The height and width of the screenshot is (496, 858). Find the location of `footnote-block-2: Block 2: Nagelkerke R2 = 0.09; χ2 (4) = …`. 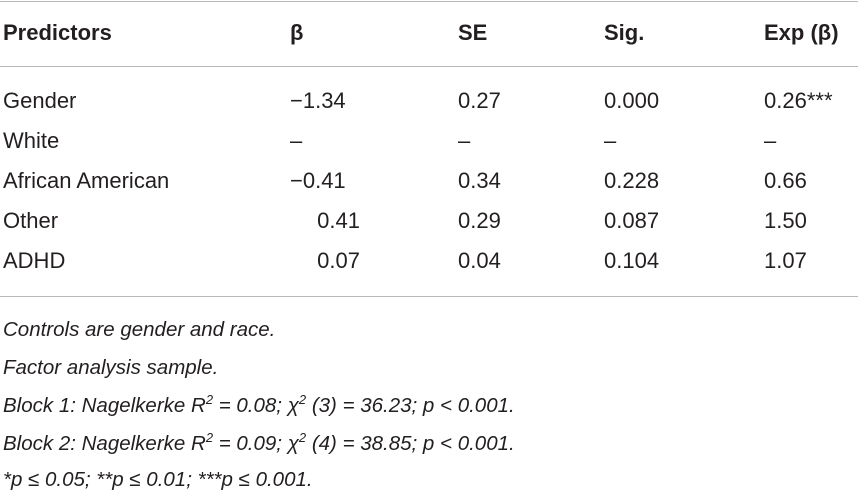

footnote-block-2: Block 2: Nagelkerke R2 = 0.09; χ2 (4) = … is located at coordinates (259, 442).